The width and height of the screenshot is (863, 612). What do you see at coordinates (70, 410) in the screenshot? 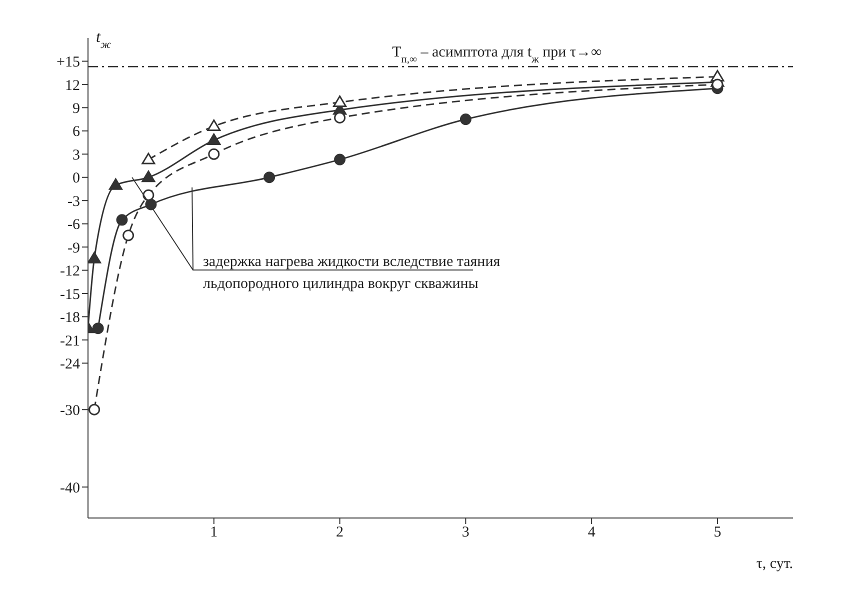
I see `y-tick-label: -30` at bounding box center [70, 410].